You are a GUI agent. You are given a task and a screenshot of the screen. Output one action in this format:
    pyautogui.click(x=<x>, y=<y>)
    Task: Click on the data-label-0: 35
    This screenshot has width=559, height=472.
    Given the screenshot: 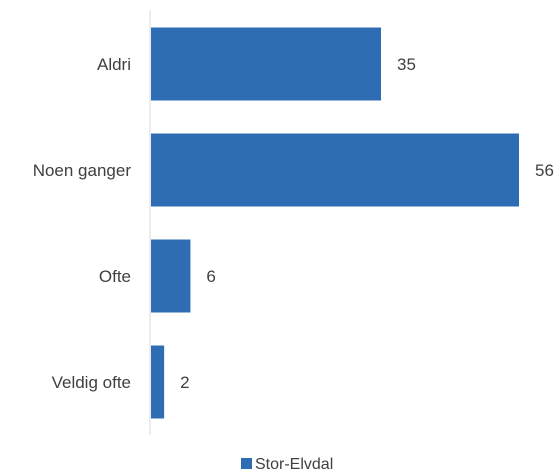 What is the action you would take?
    pyautogui.click(x=406, y=64)
    